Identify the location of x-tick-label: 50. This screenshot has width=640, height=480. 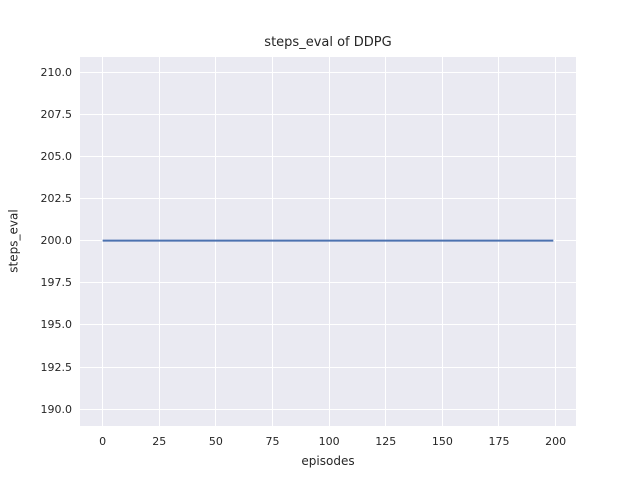
(215, 441).